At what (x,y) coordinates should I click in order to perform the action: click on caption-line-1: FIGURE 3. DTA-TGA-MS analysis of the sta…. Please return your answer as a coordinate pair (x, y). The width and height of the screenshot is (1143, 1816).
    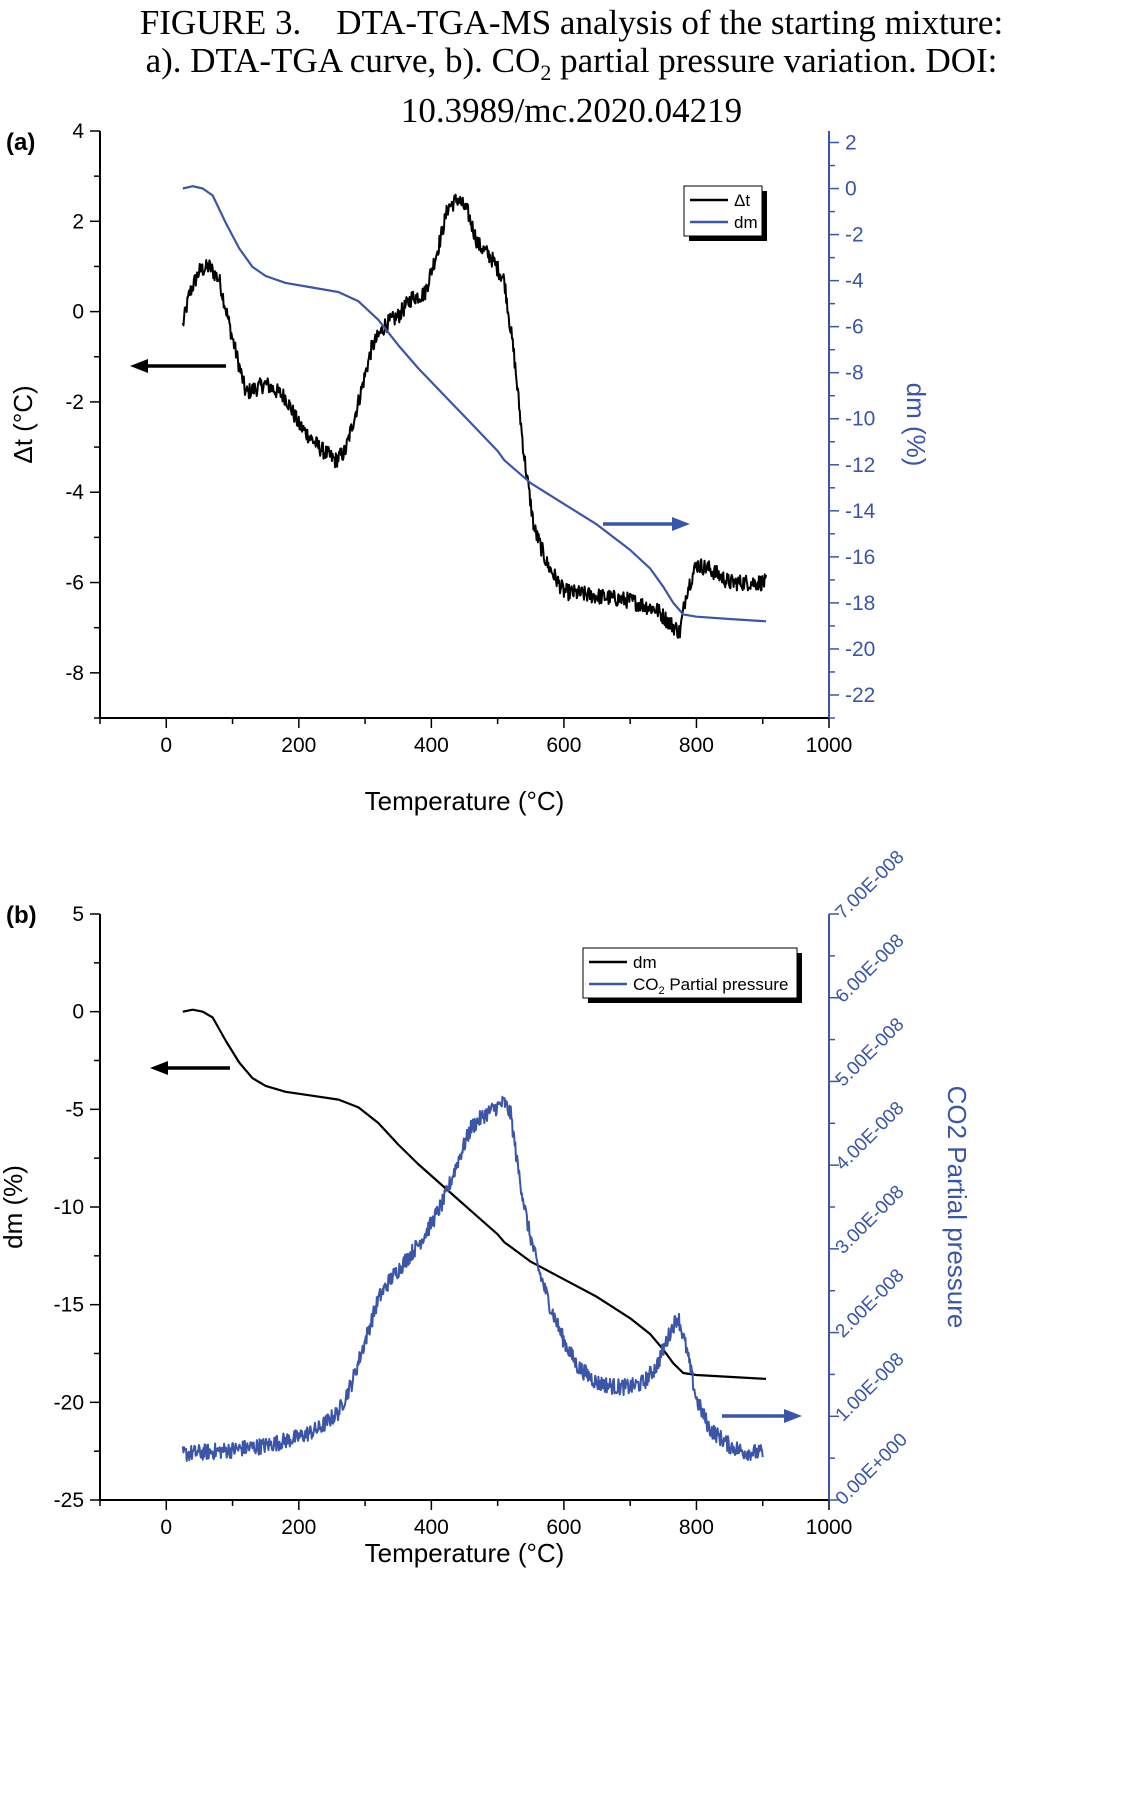
    Looking at the image, I should click on (571, 23).